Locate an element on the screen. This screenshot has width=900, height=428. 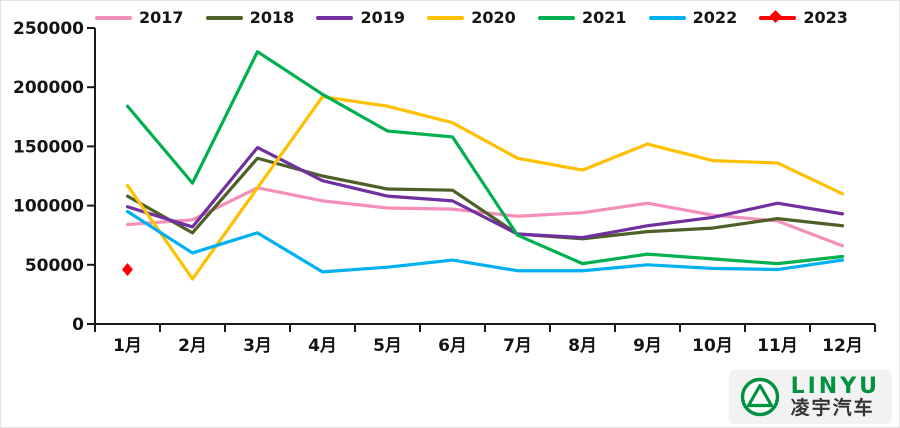
chart-legend: 2017 2018 2019 2020 2021 2022 2023 is located at coordinates (471, 18).